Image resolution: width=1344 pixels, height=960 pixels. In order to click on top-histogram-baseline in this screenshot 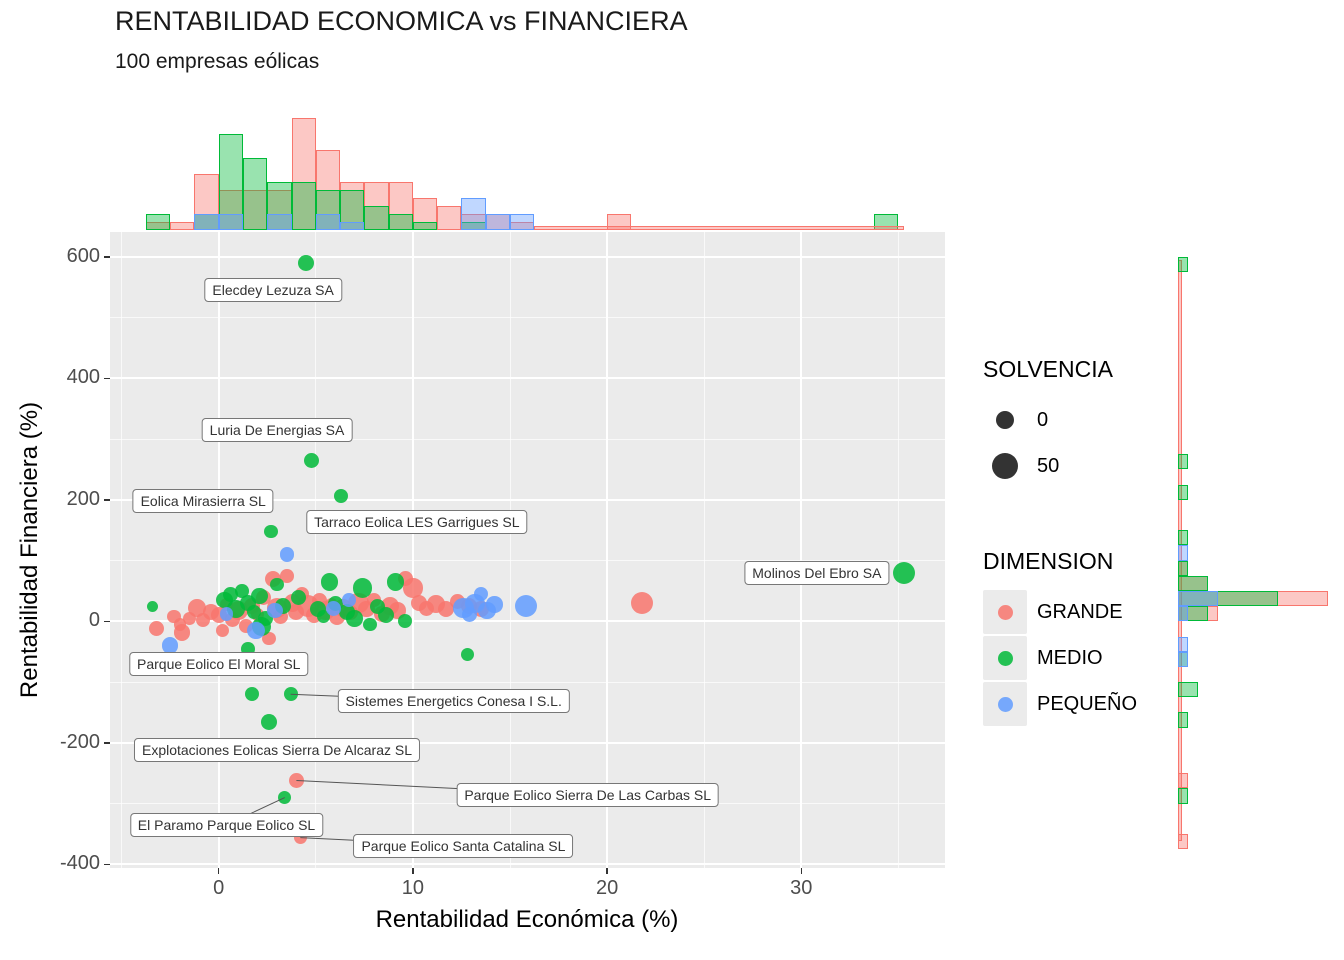, I will do `click(719, 228)`.